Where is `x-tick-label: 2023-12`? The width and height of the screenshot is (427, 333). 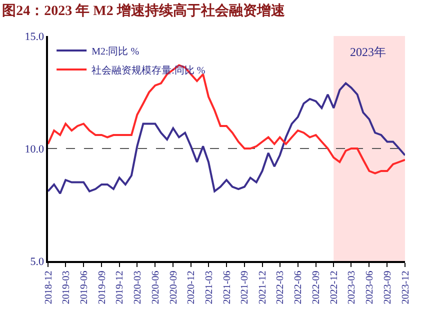 x-tick-label: 2023-12 is located at coordinates (406, 287).